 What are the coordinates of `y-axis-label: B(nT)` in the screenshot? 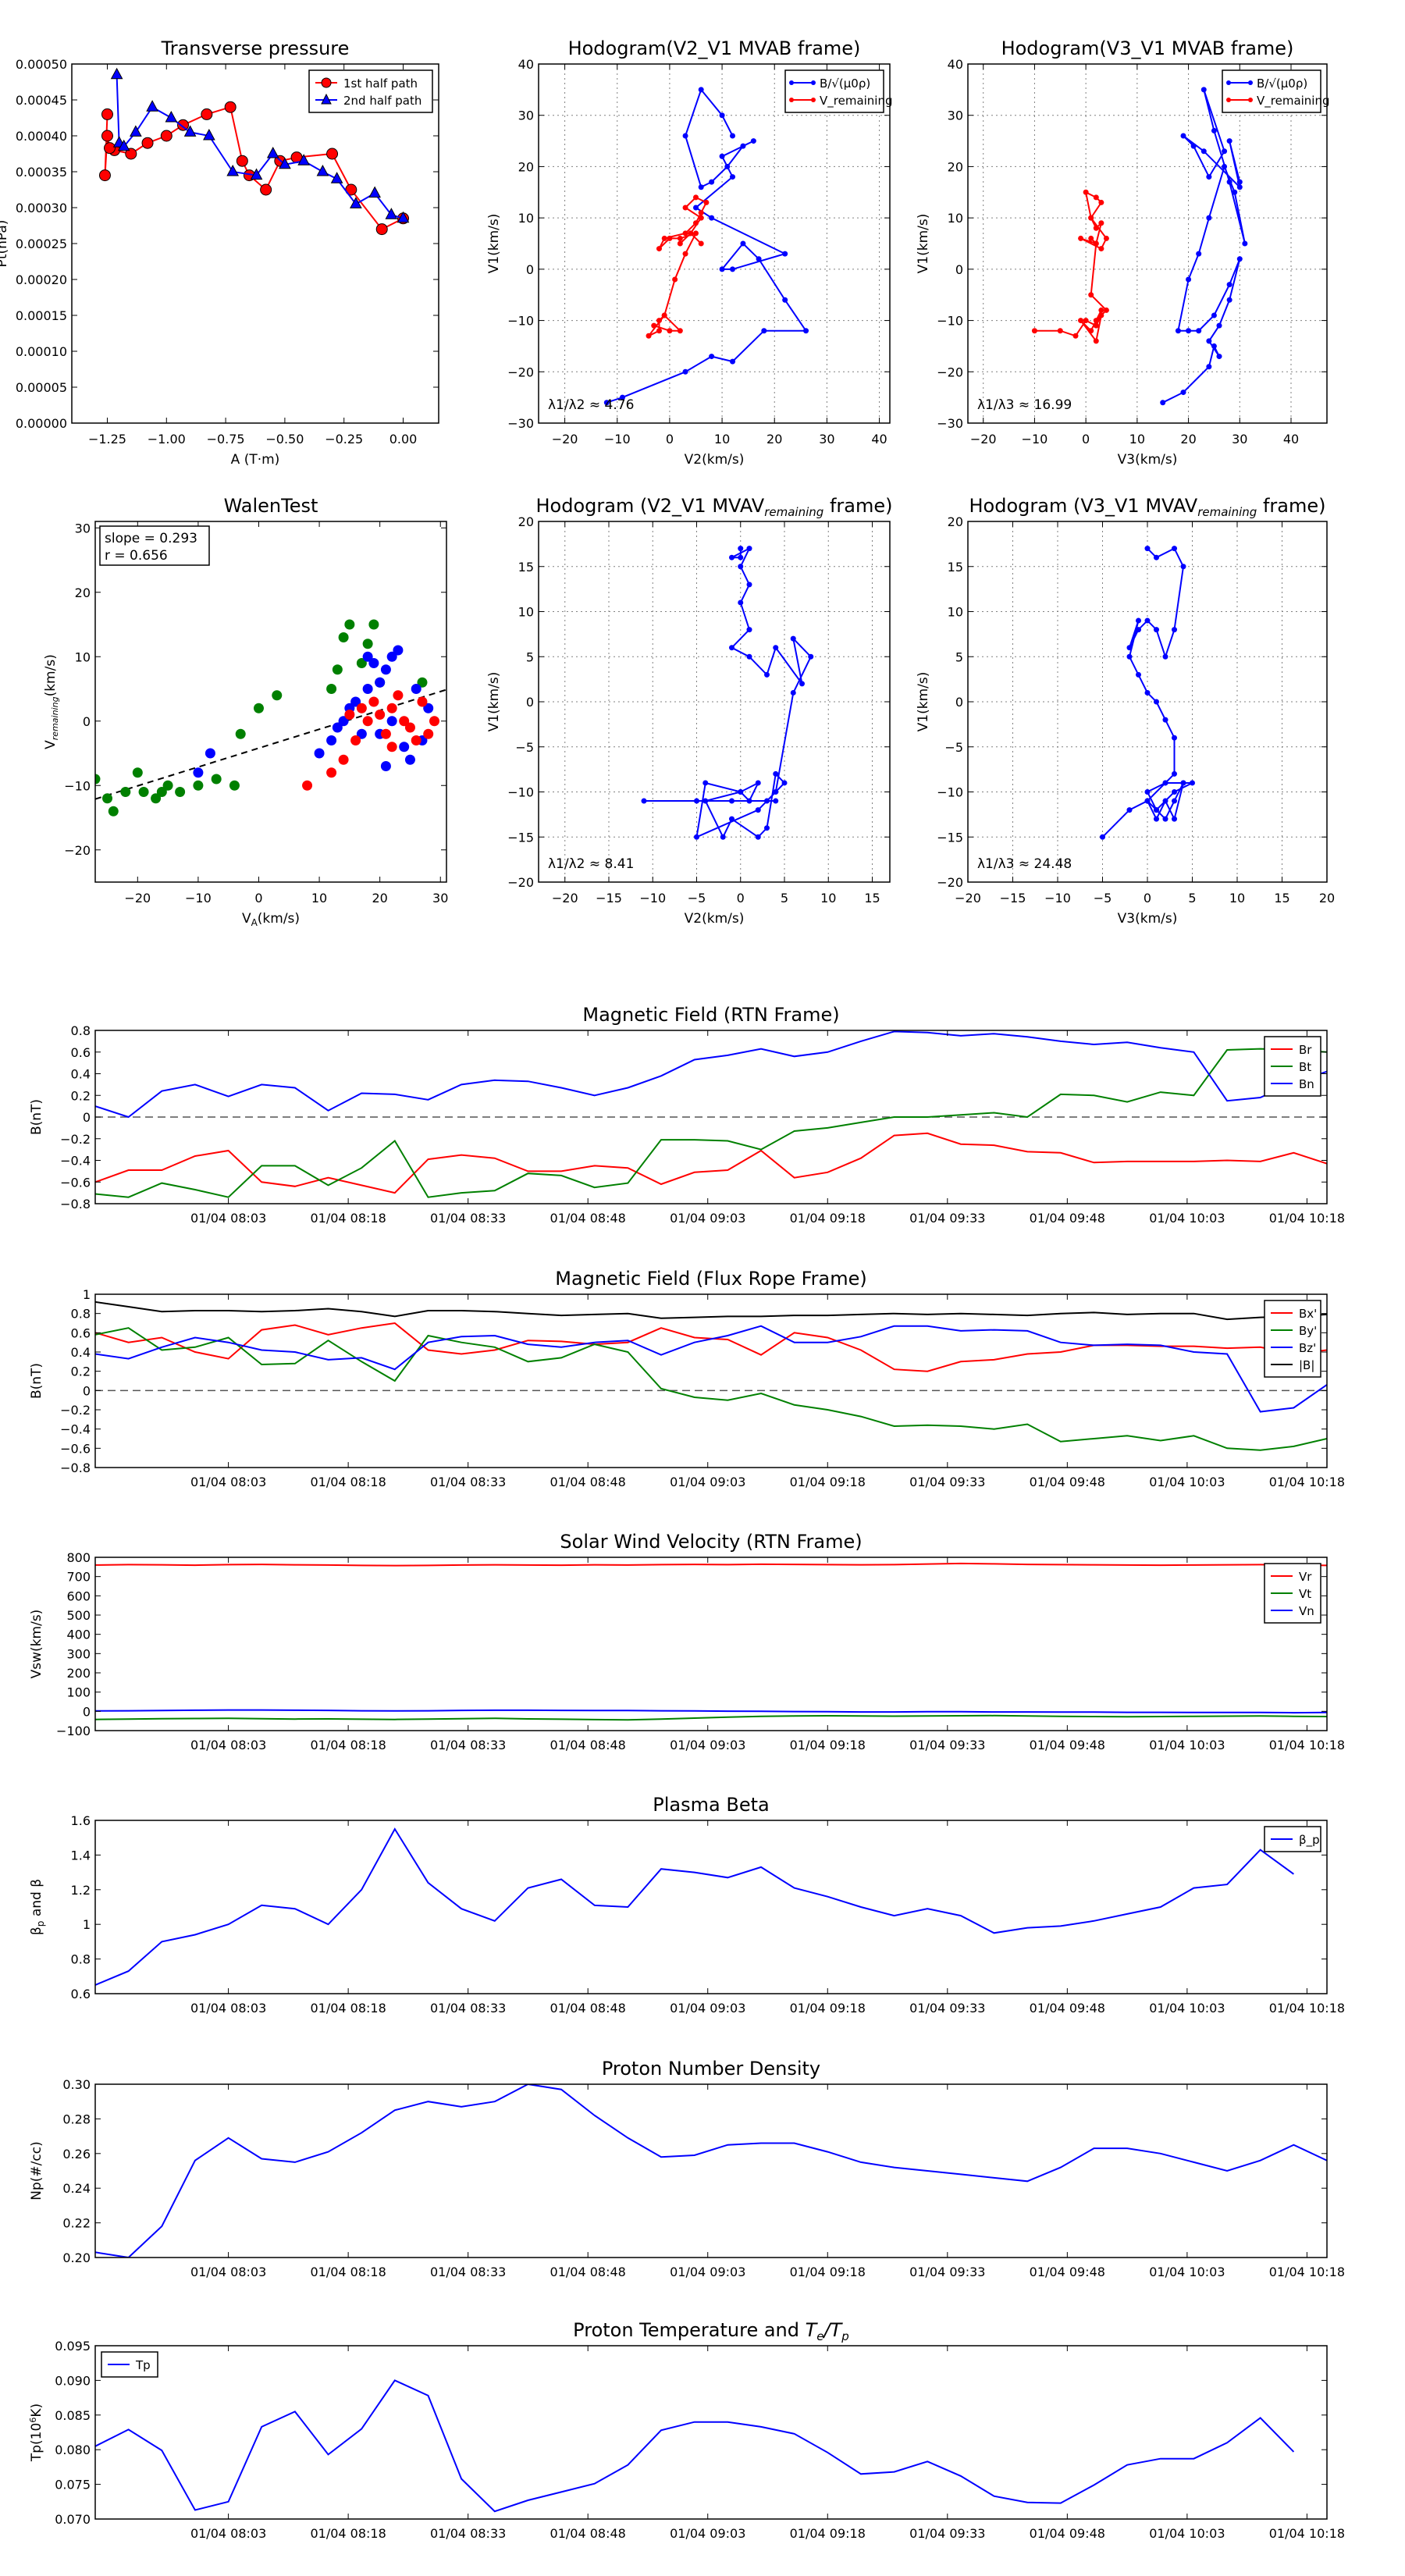 It's located at (36, 1381).